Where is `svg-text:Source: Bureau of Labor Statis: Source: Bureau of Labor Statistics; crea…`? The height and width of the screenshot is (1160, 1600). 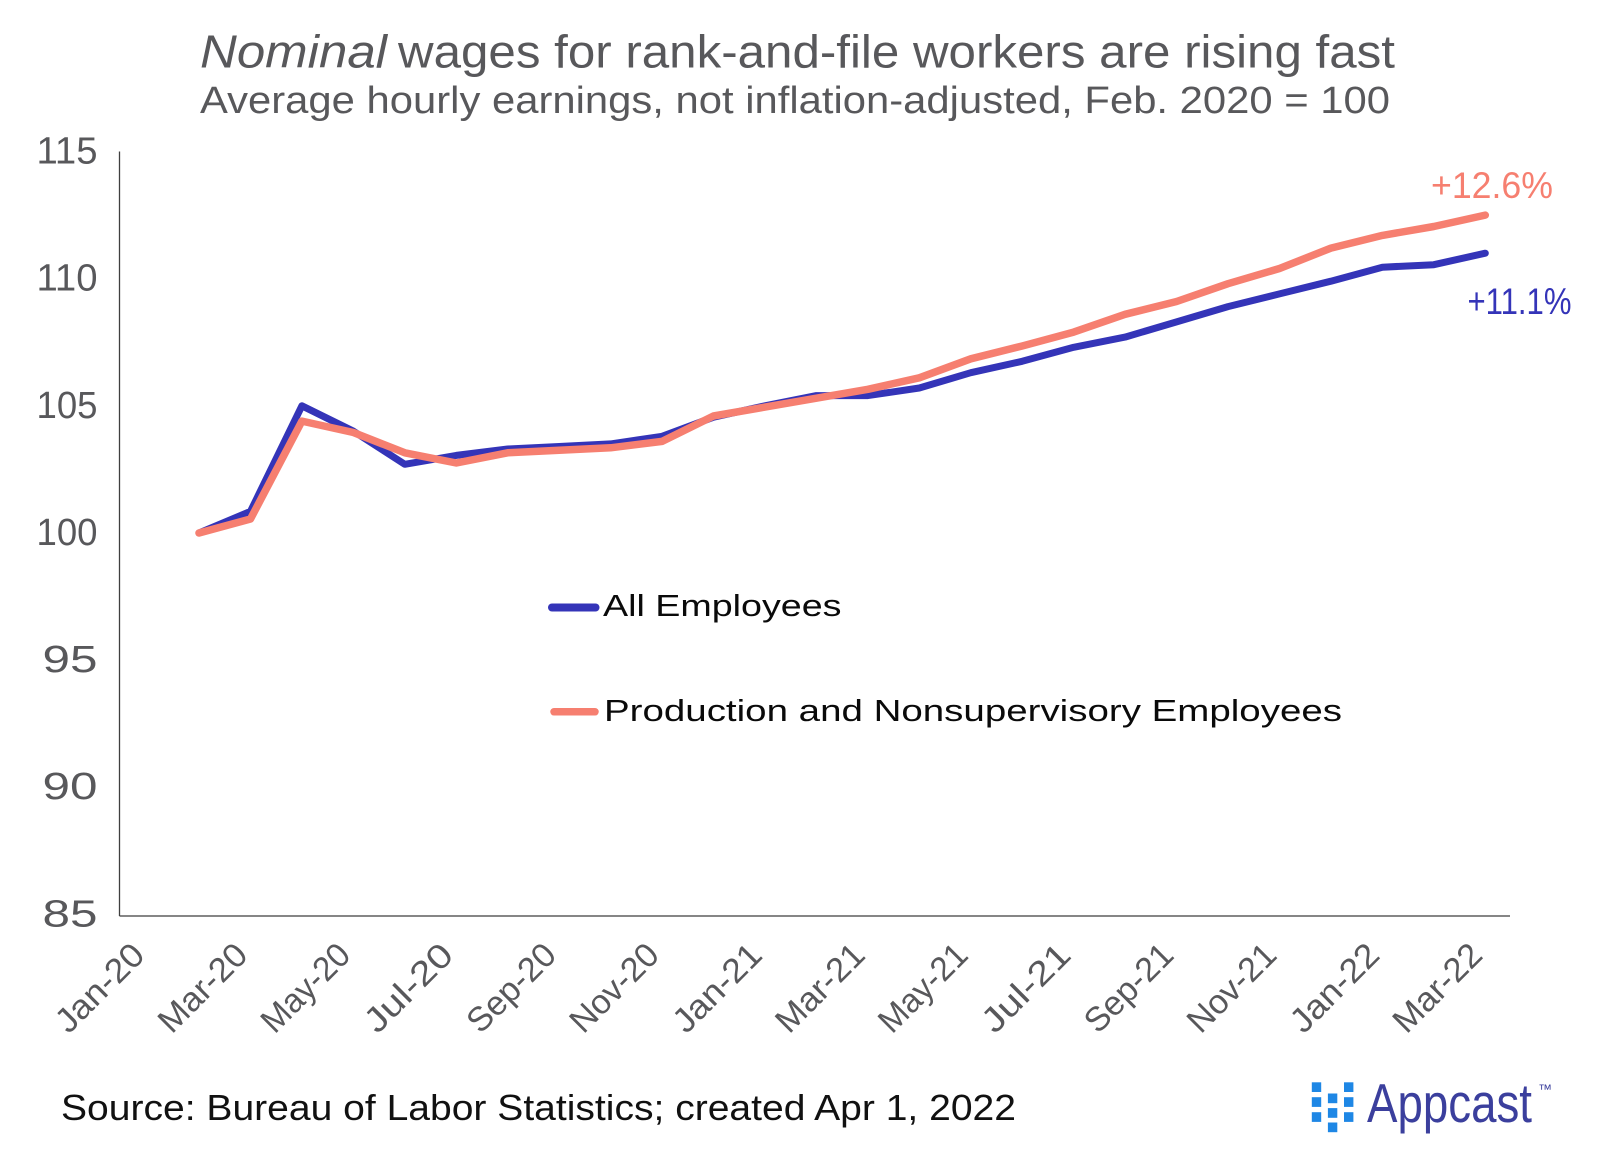
svg-text:Source: Bureau of Labor Statis: Source: Bureau of Labor Statistics; crea… is located at coordinates (538, 1107).